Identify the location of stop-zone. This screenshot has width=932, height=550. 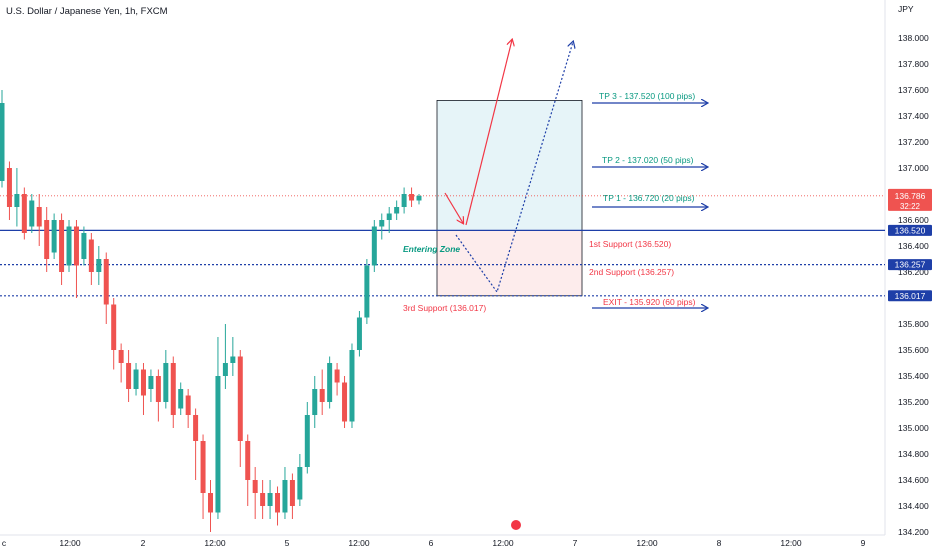
(509, 263).